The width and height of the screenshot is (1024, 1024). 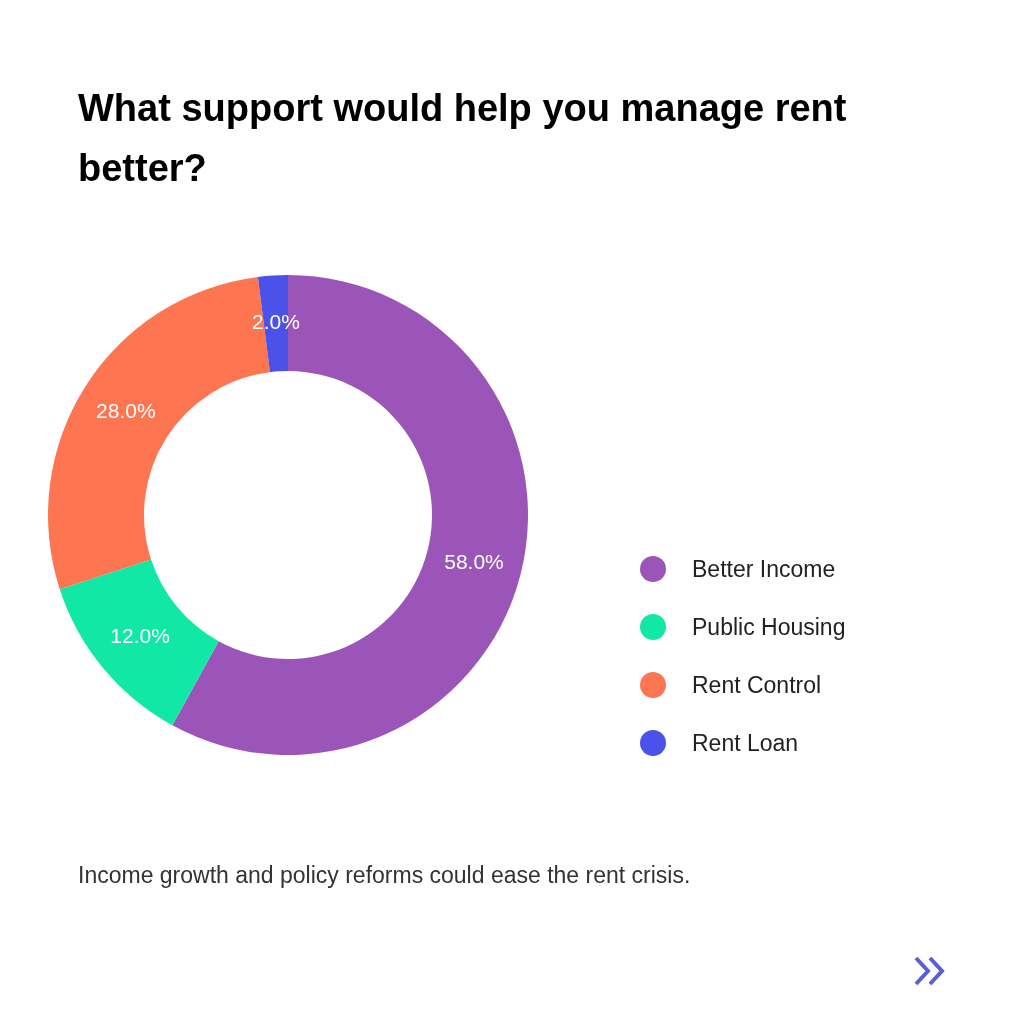 I want to click on data-label: 58.0%, so click(x=474, y=561).